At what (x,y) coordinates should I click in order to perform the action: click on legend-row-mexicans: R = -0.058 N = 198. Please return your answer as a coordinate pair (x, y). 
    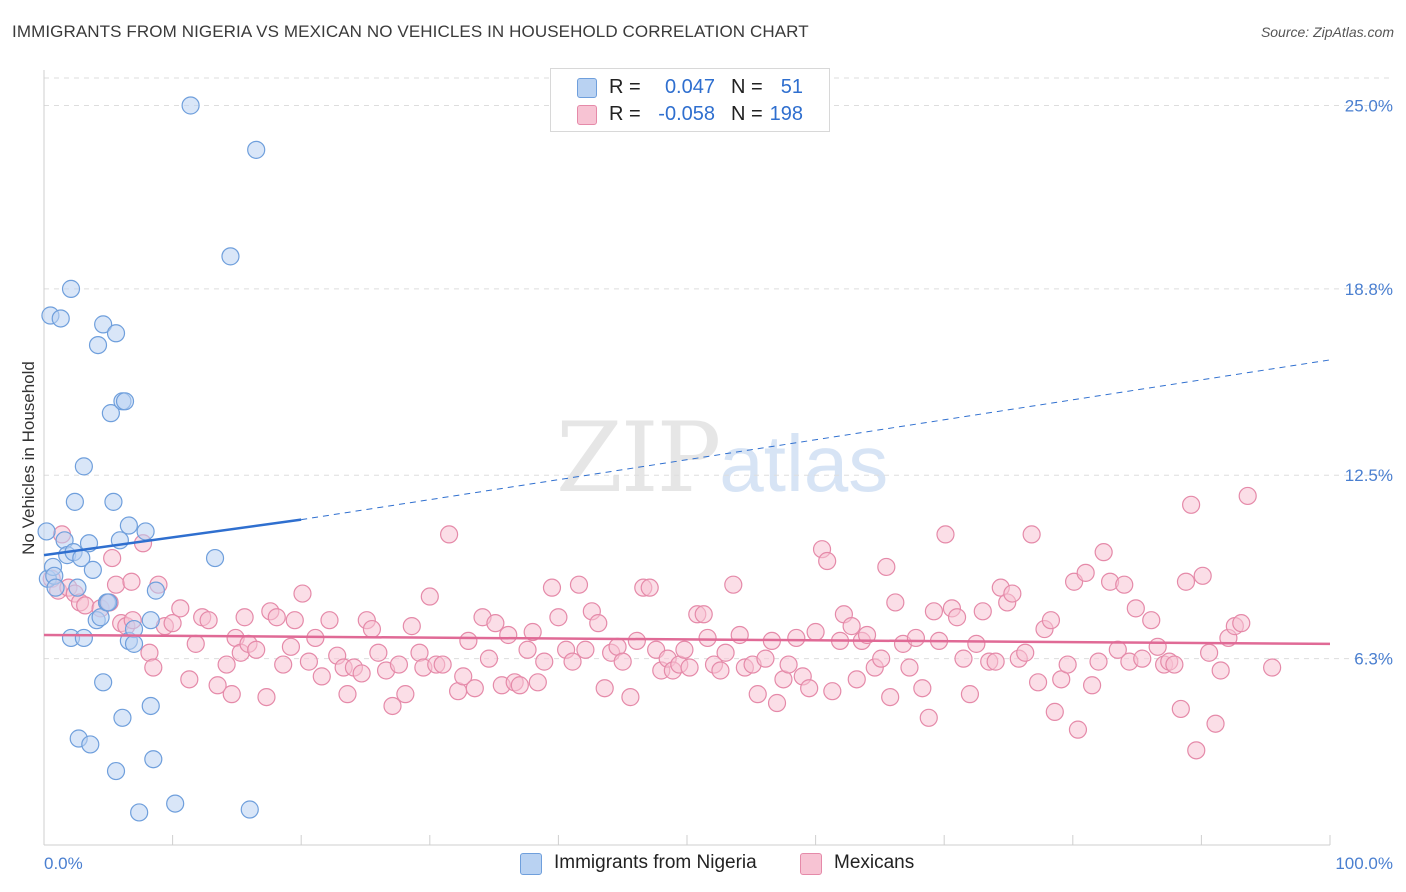
    Looking at the image, I should click on (690, 114).